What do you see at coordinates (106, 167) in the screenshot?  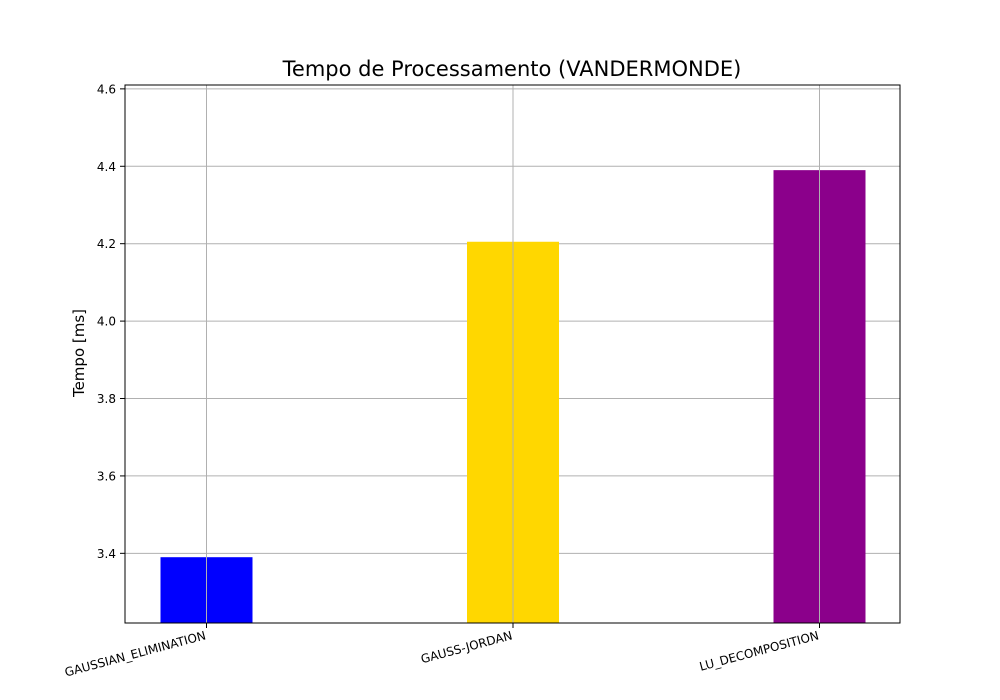 I see `y-tick-label: 4.4` at bounding box center [106, 167].